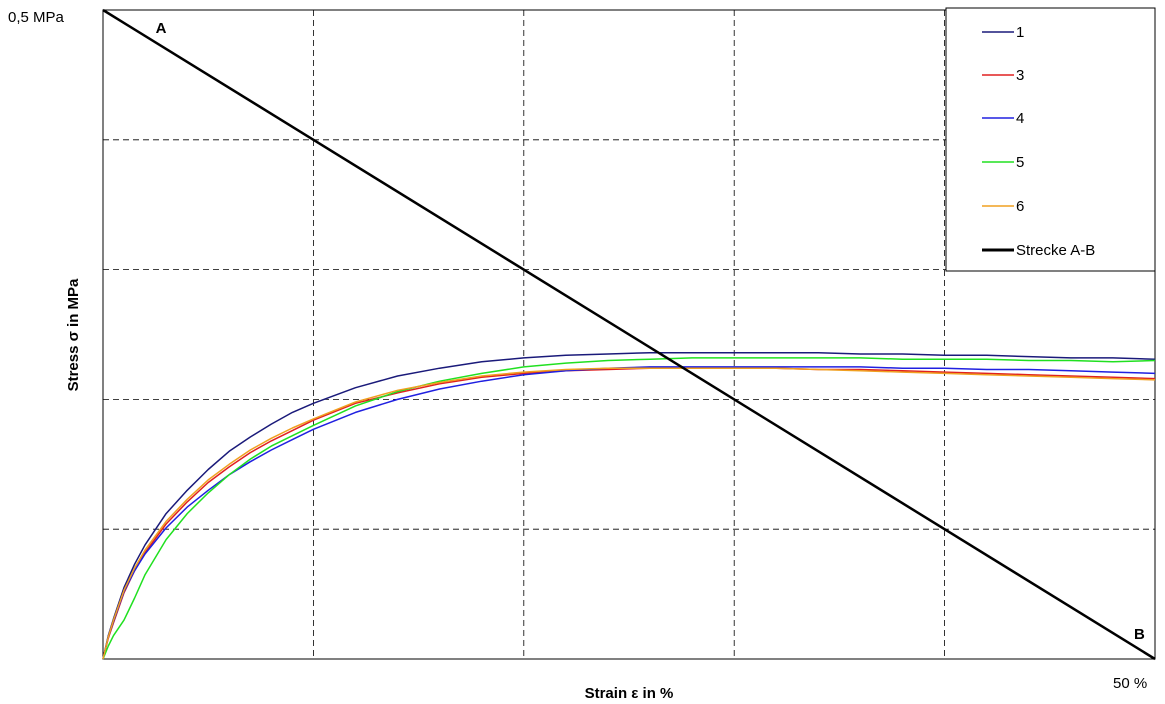  What do you see at coordinates (1003, 206) in the screenshot?
I see `legend-entry-6: 6` at bounding box center [1003, 206].